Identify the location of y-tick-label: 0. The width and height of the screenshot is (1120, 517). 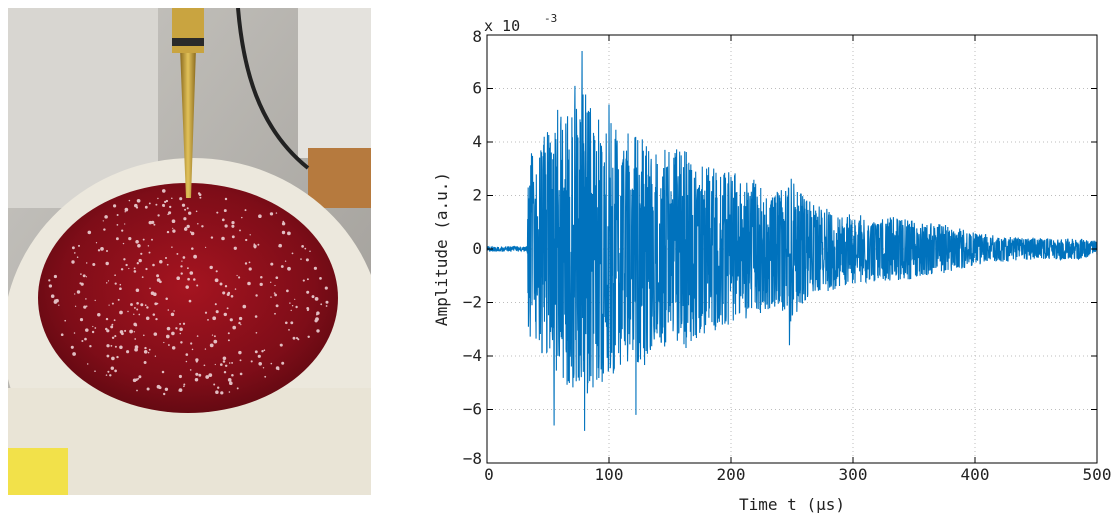
(477, 248).